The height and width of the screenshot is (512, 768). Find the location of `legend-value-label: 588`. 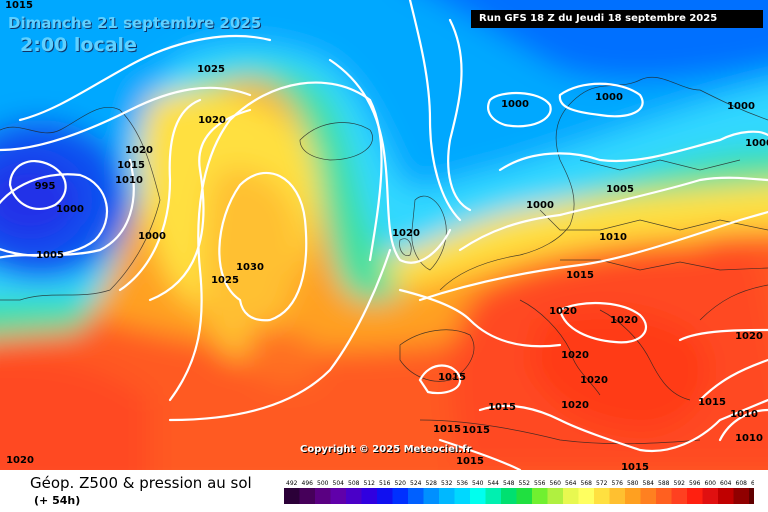

legend-value-label: 588 is located at coordinates (664, 483).